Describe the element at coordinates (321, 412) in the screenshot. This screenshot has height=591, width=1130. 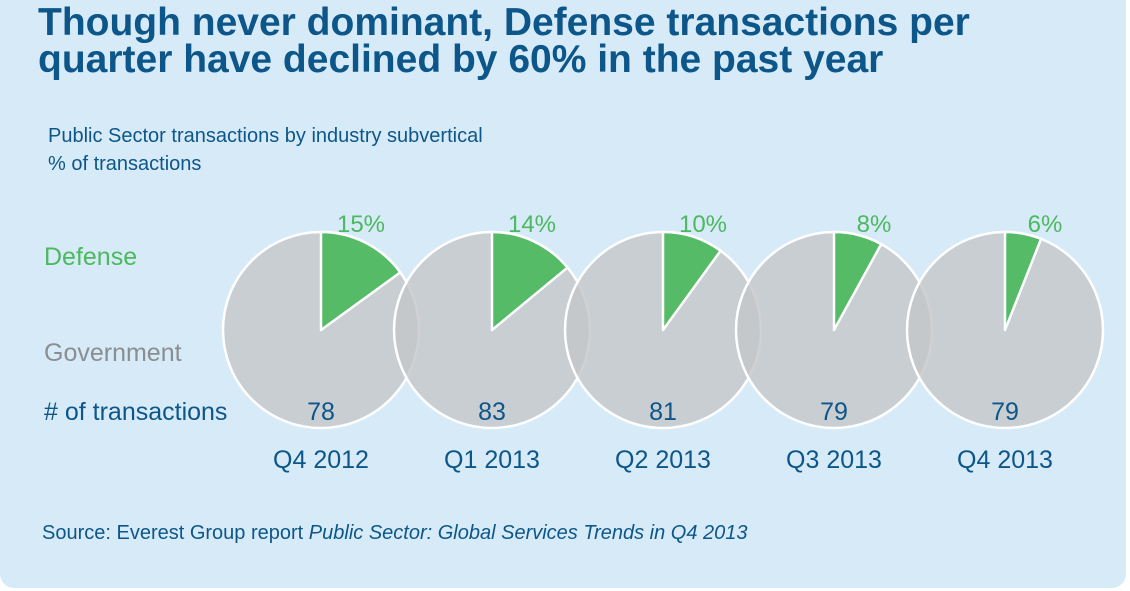
I see `transaction-count: 78` at that location.